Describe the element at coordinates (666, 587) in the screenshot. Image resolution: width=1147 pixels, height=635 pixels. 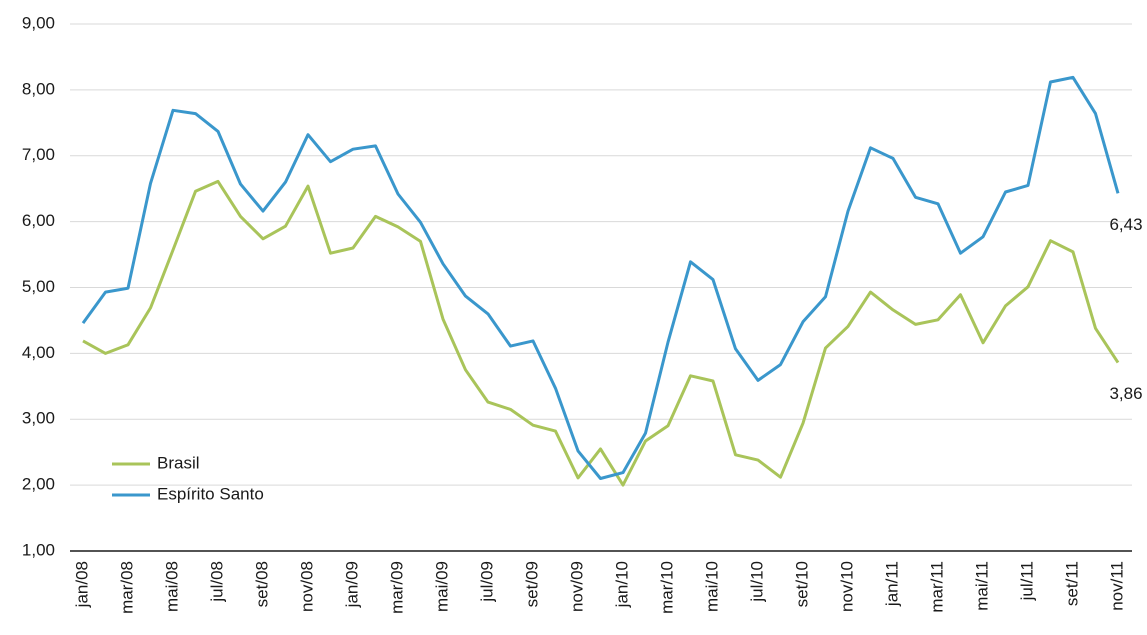
I see `x-tick-label: mar/10` at that location.